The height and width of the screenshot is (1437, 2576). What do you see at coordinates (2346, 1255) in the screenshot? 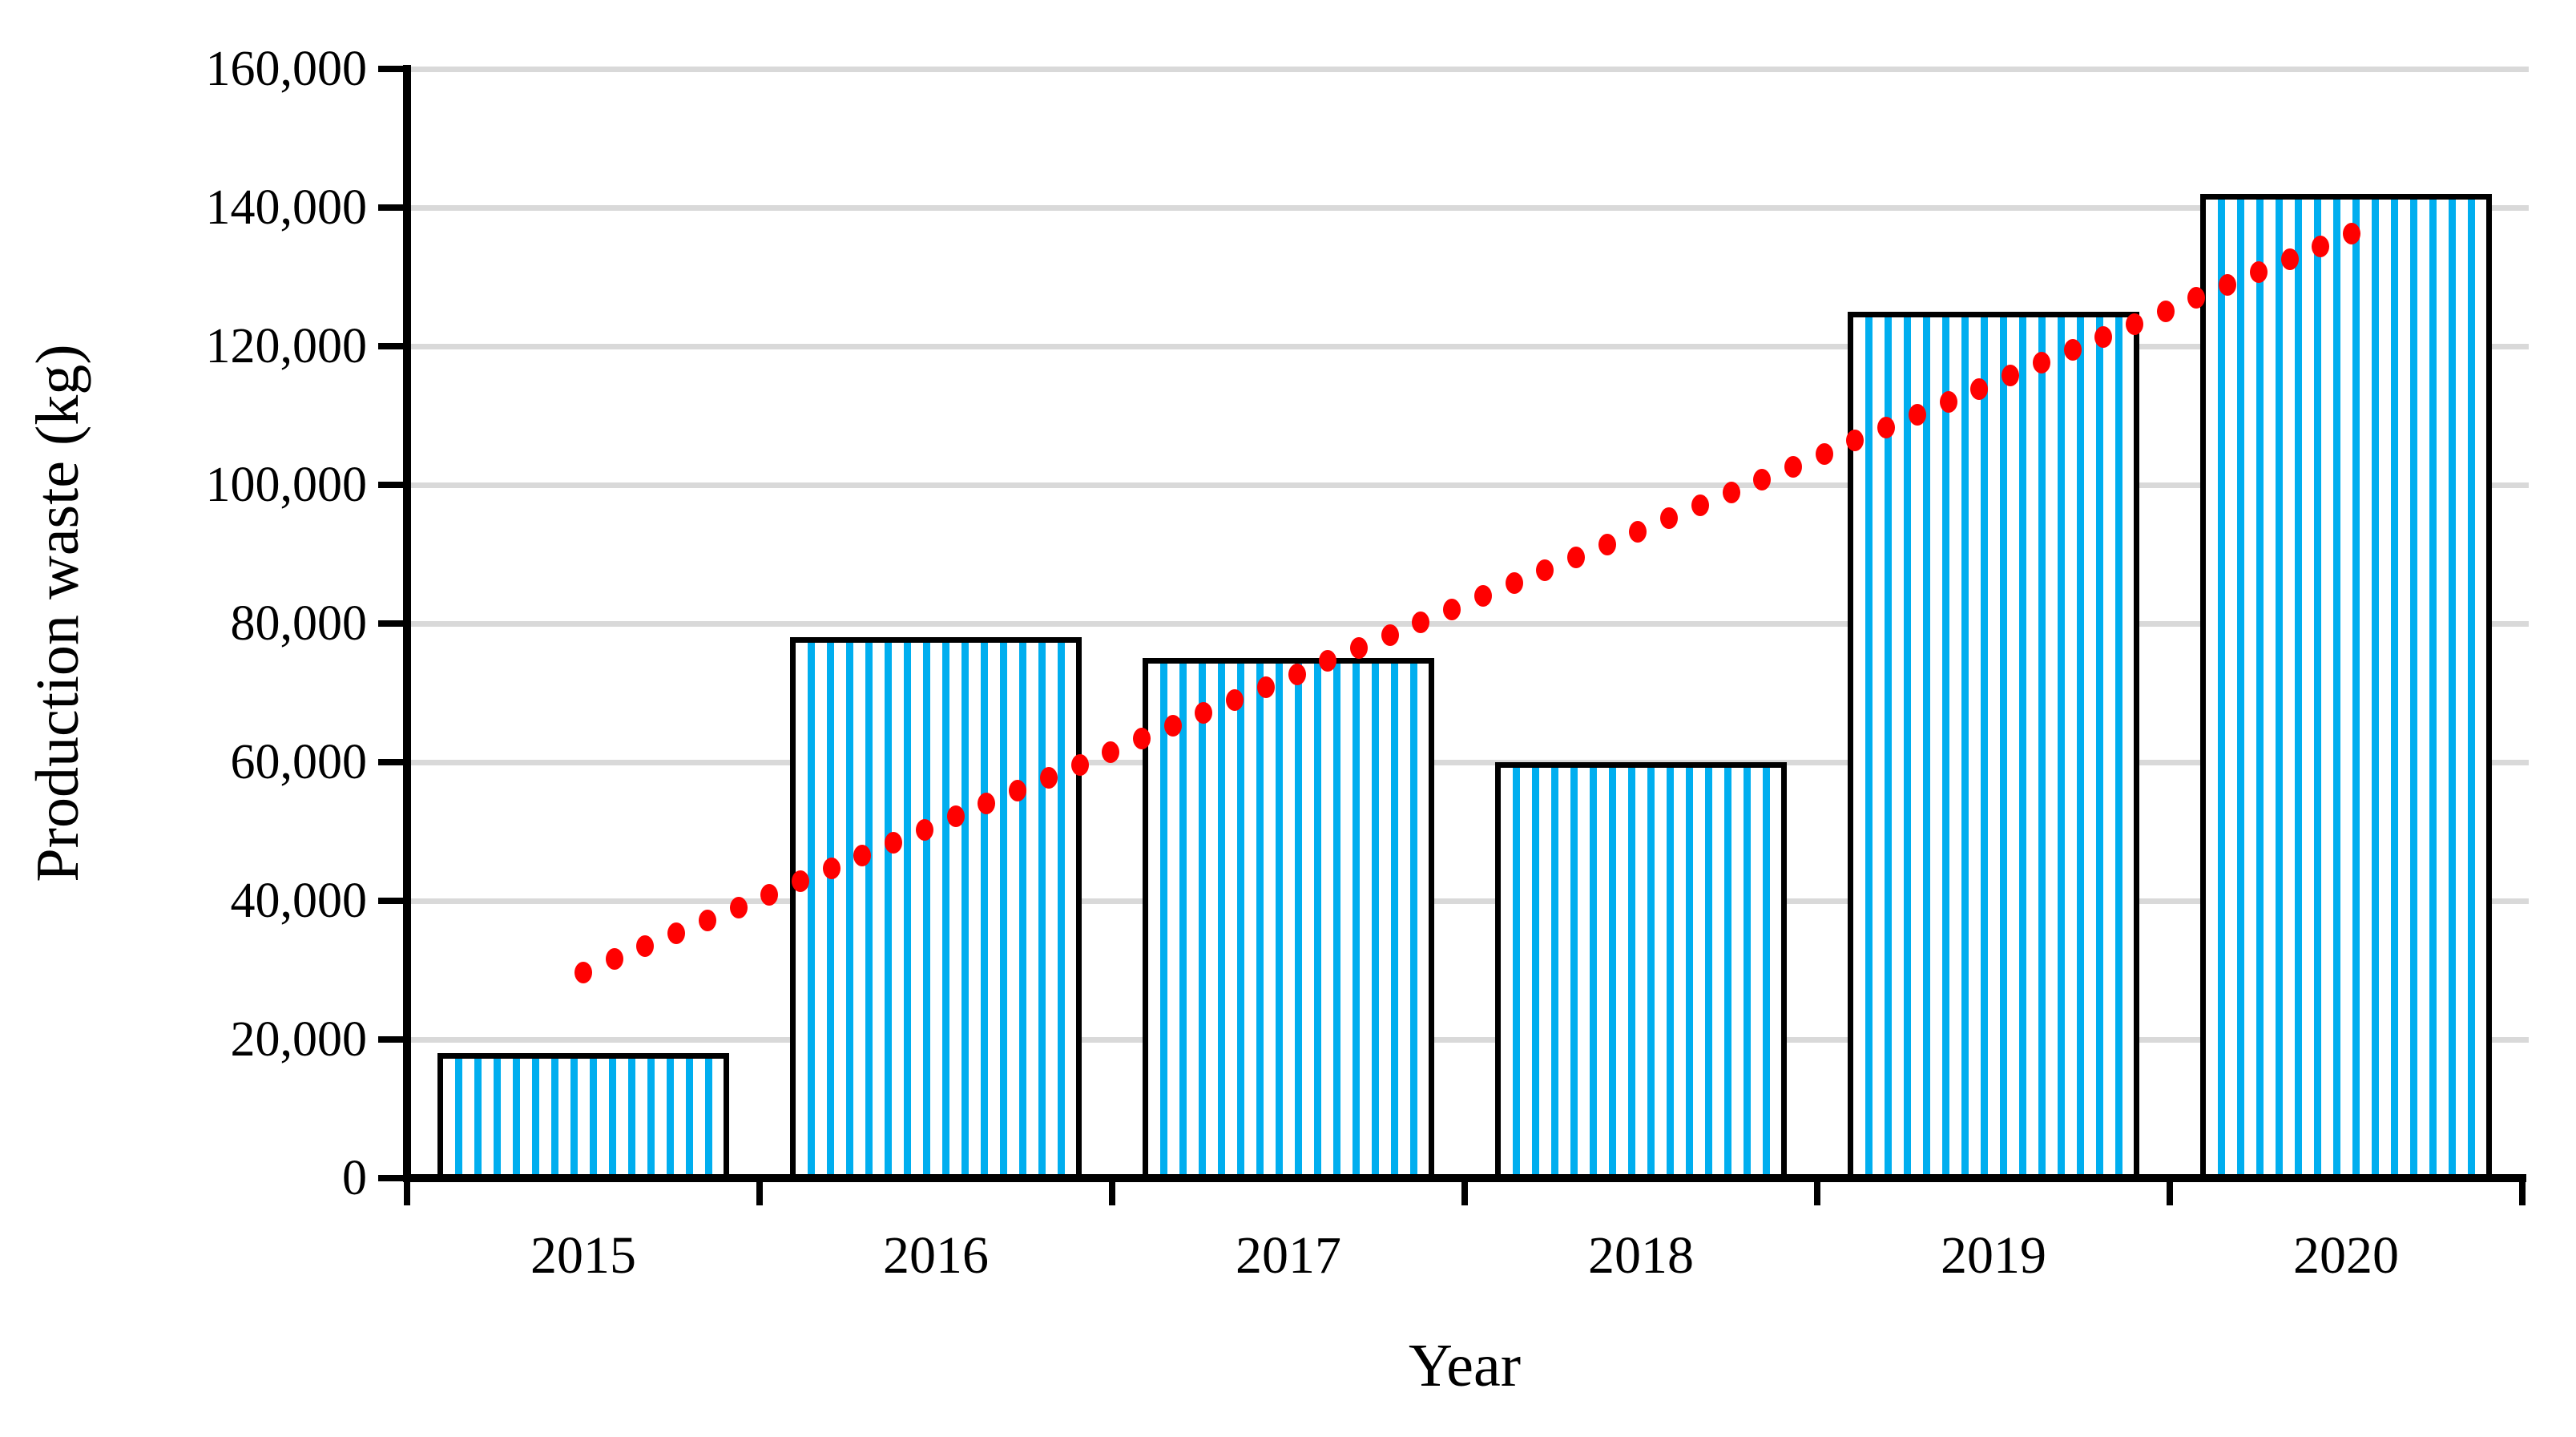
I see `x-tick-label-2020: 2020` at bounding box center [2346, 1255].